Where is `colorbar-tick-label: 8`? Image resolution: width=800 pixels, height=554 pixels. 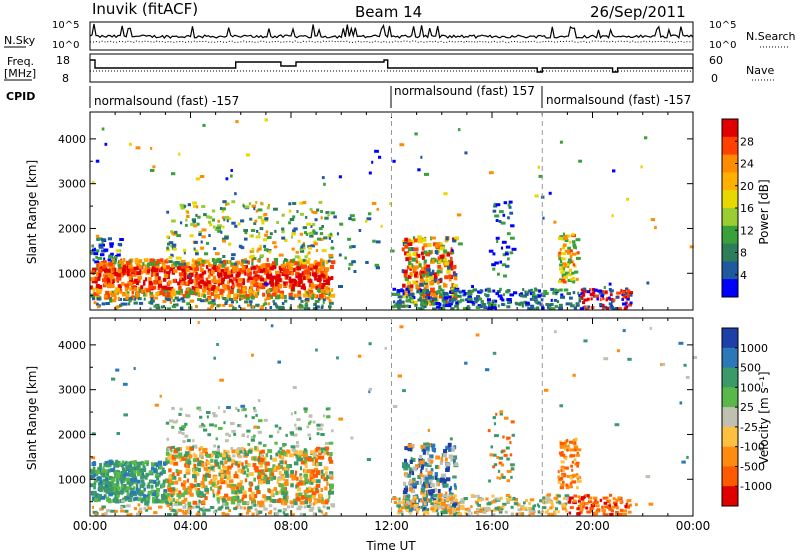 colorbar-tick-label: 8 is located at coordinates (743, 253).